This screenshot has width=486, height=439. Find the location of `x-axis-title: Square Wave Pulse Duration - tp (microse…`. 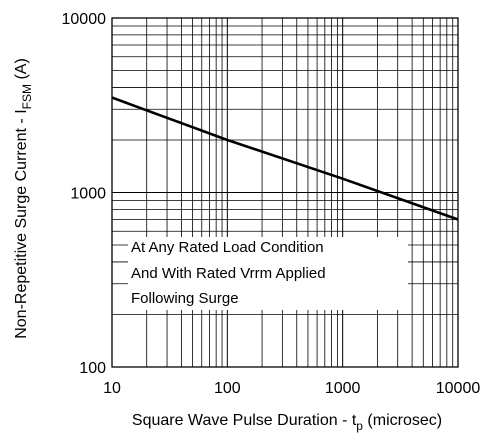

x-axis-title: Square Wave Pulse Duration - tp (microse… is located at coordinates (287, 422).